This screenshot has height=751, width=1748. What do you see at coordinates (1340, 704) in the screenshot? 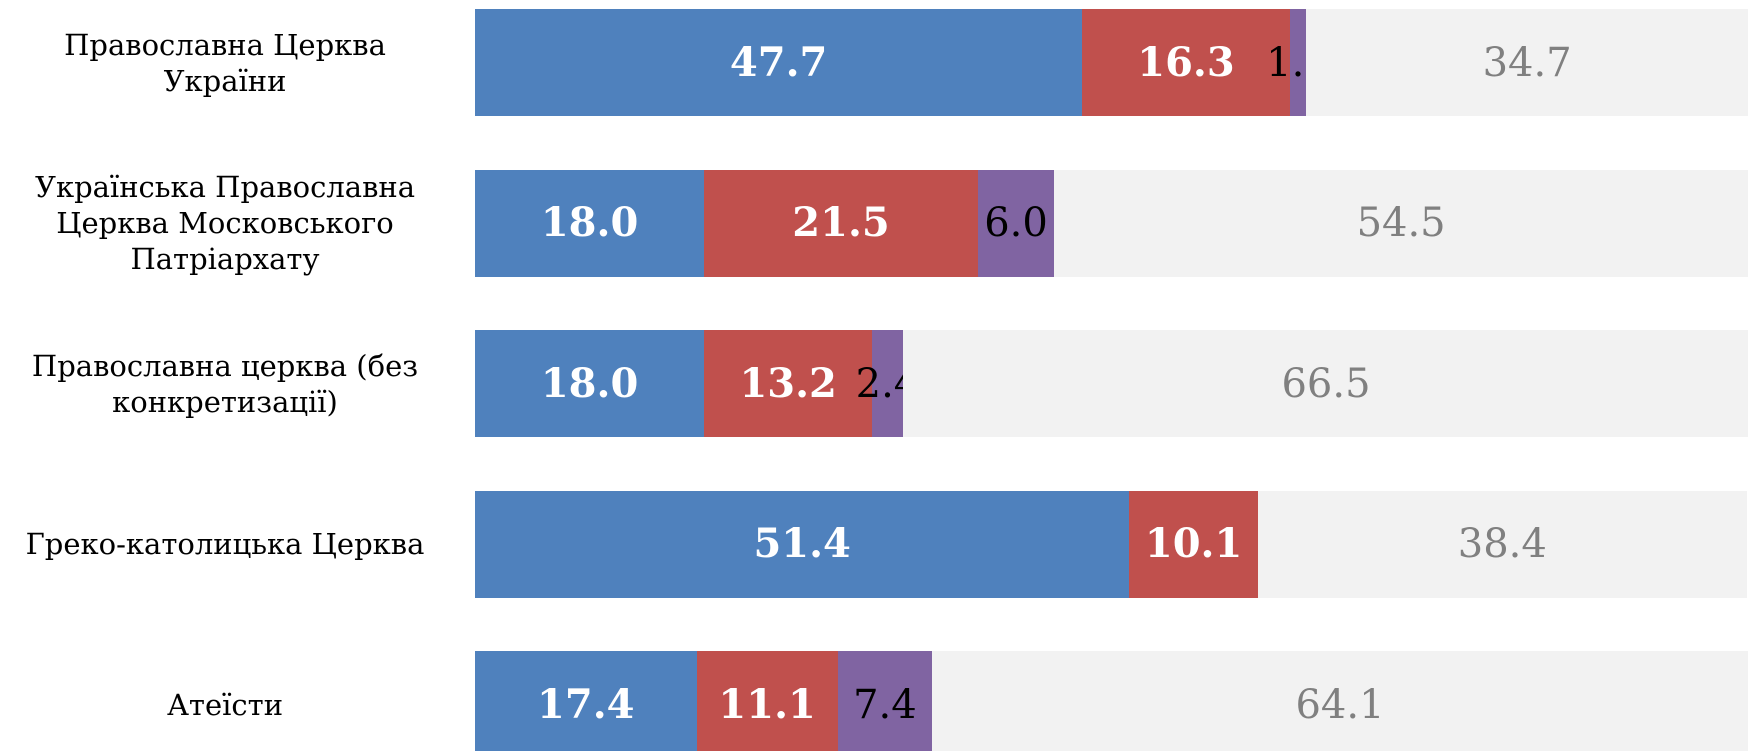
I see `value-label: 64.1` at bounding box center [1340, 704].